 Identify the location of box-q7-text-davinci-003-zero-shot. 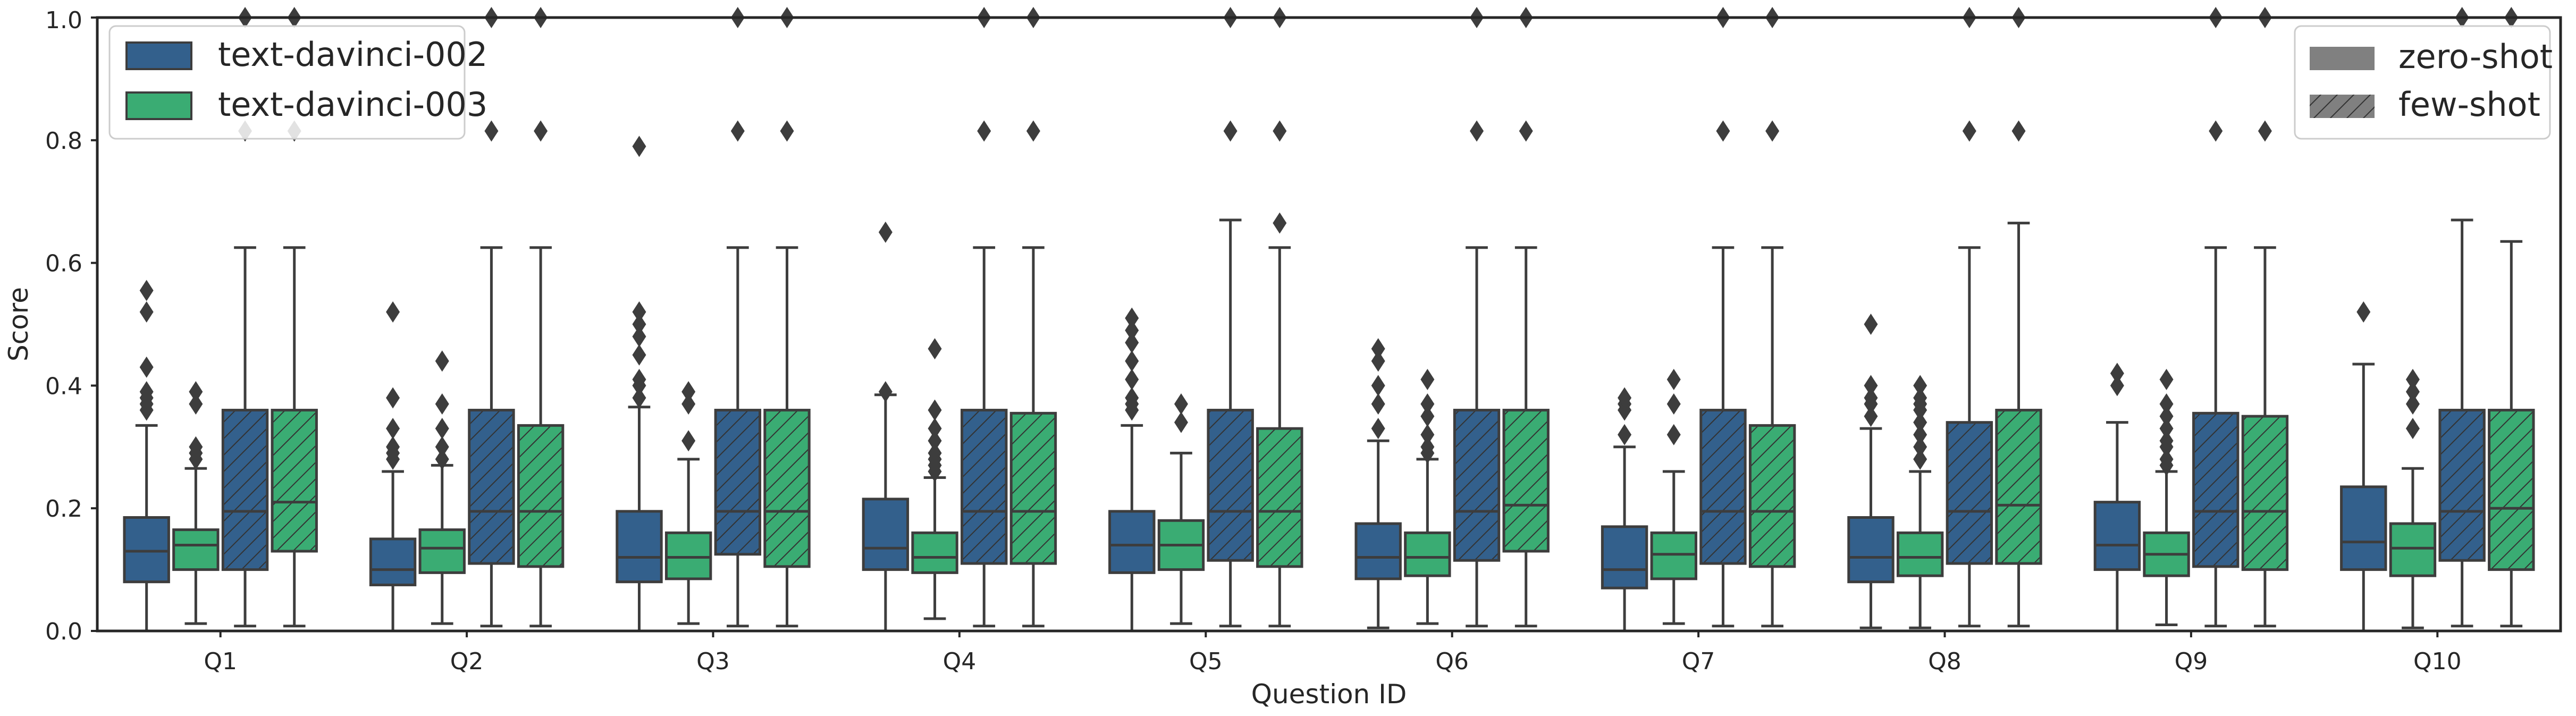
(1673, 496).